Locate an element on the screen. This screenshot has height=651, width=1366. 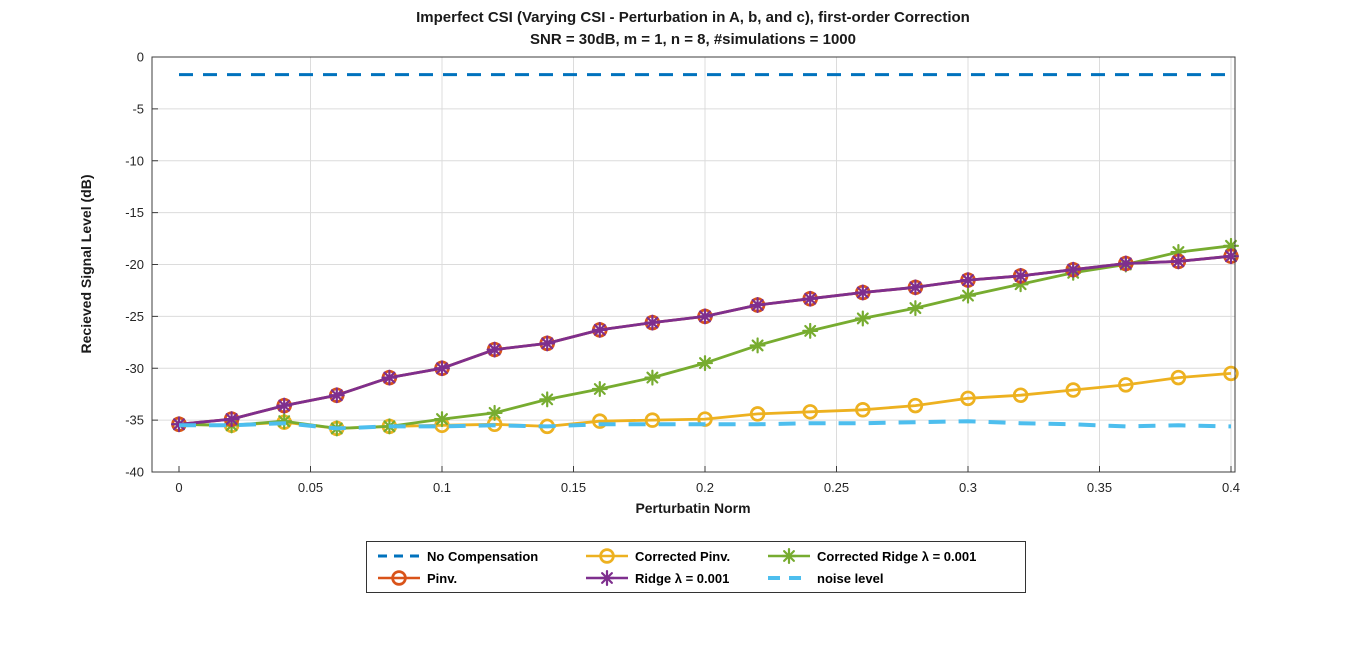
legend-label: Corrected Pinv. is located at coordinates (683, 556).